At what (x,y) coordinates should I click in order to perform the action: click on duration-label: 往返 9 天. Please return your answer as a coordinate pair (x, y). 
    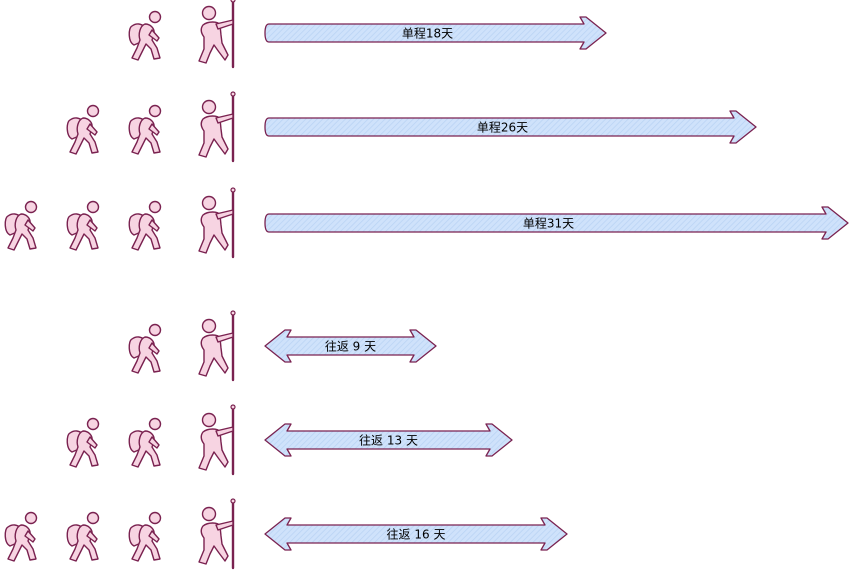
    Looking at the image, I should click on (350, 346).